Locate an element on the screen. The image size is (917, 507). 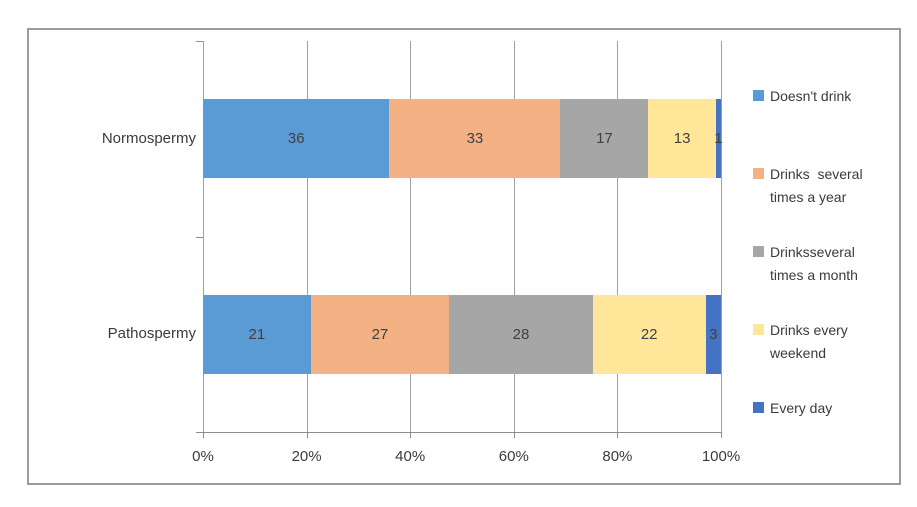
x-axis-line is located at coordinates (458, 432).